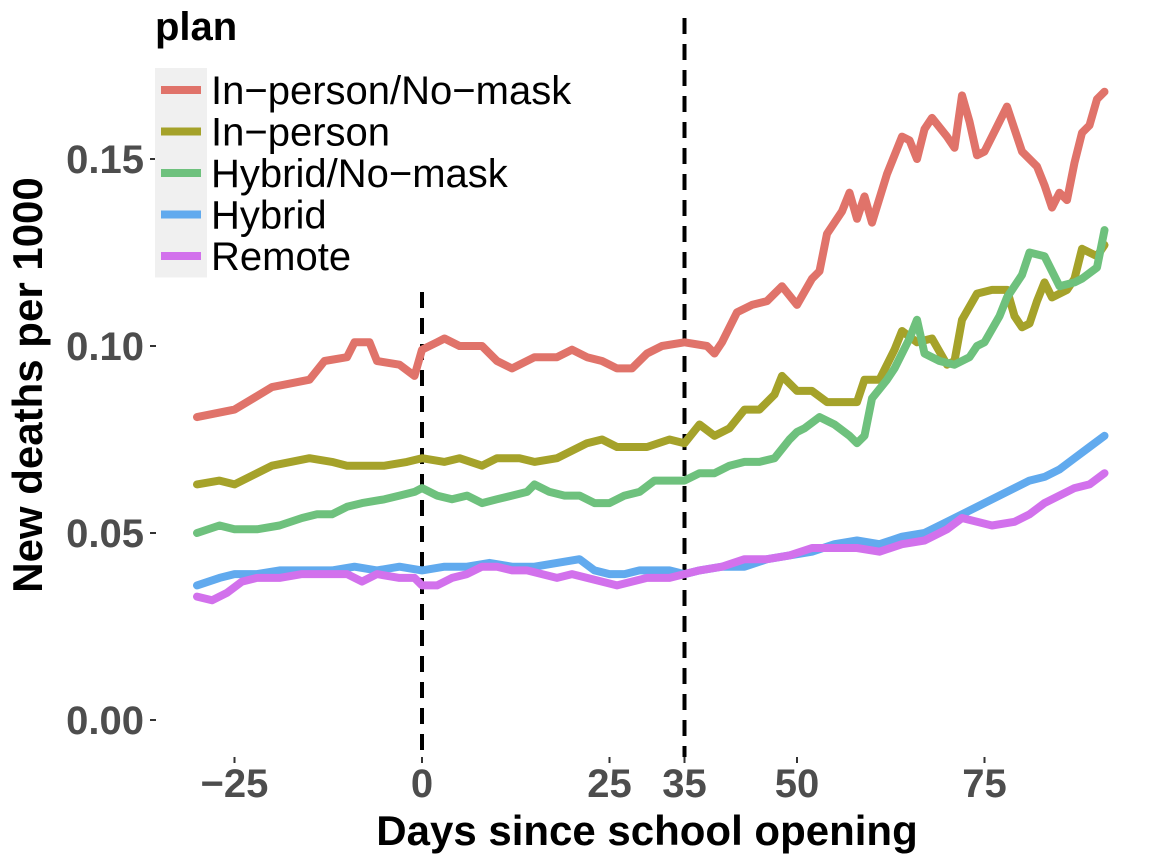  Describe the element at coordinates (422, 784) in the screenshot. I see `x-tick-label: 0` at that location.